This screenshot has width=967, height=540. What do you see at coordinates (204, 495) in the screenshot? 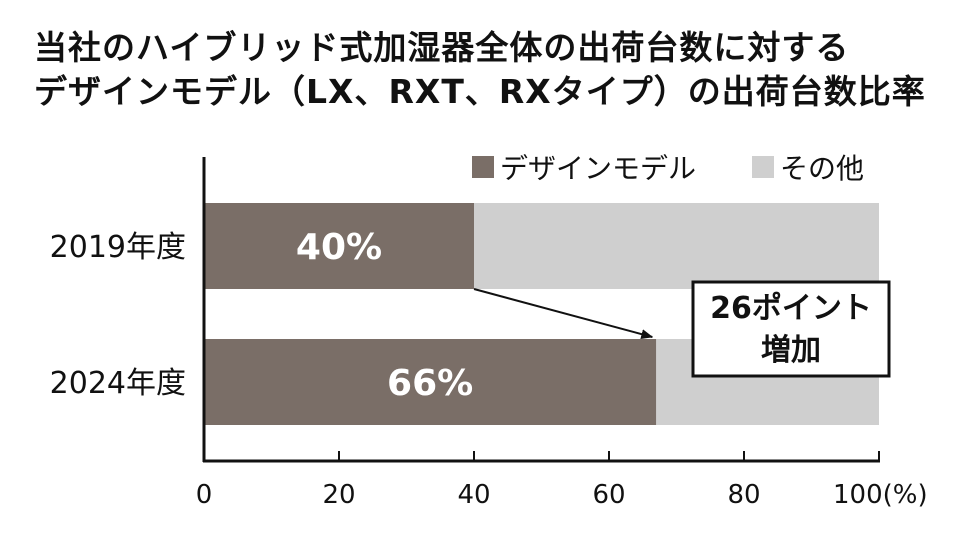
I see `x-tick-label-0: 0` at bounding box center [204, 495].